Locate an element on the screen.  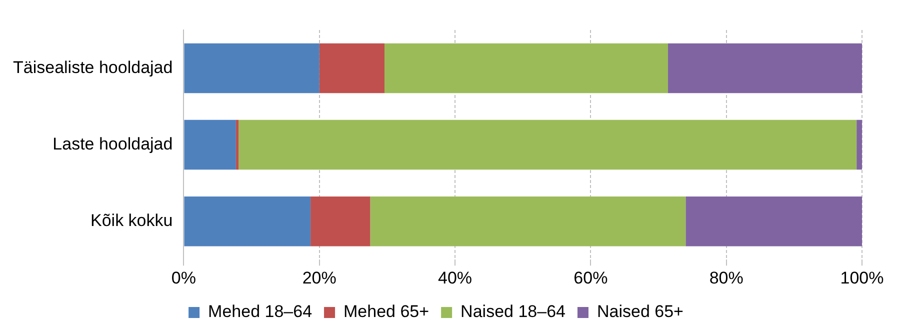
legend-label: Naised 65+ is located at coordinates (640, 312).